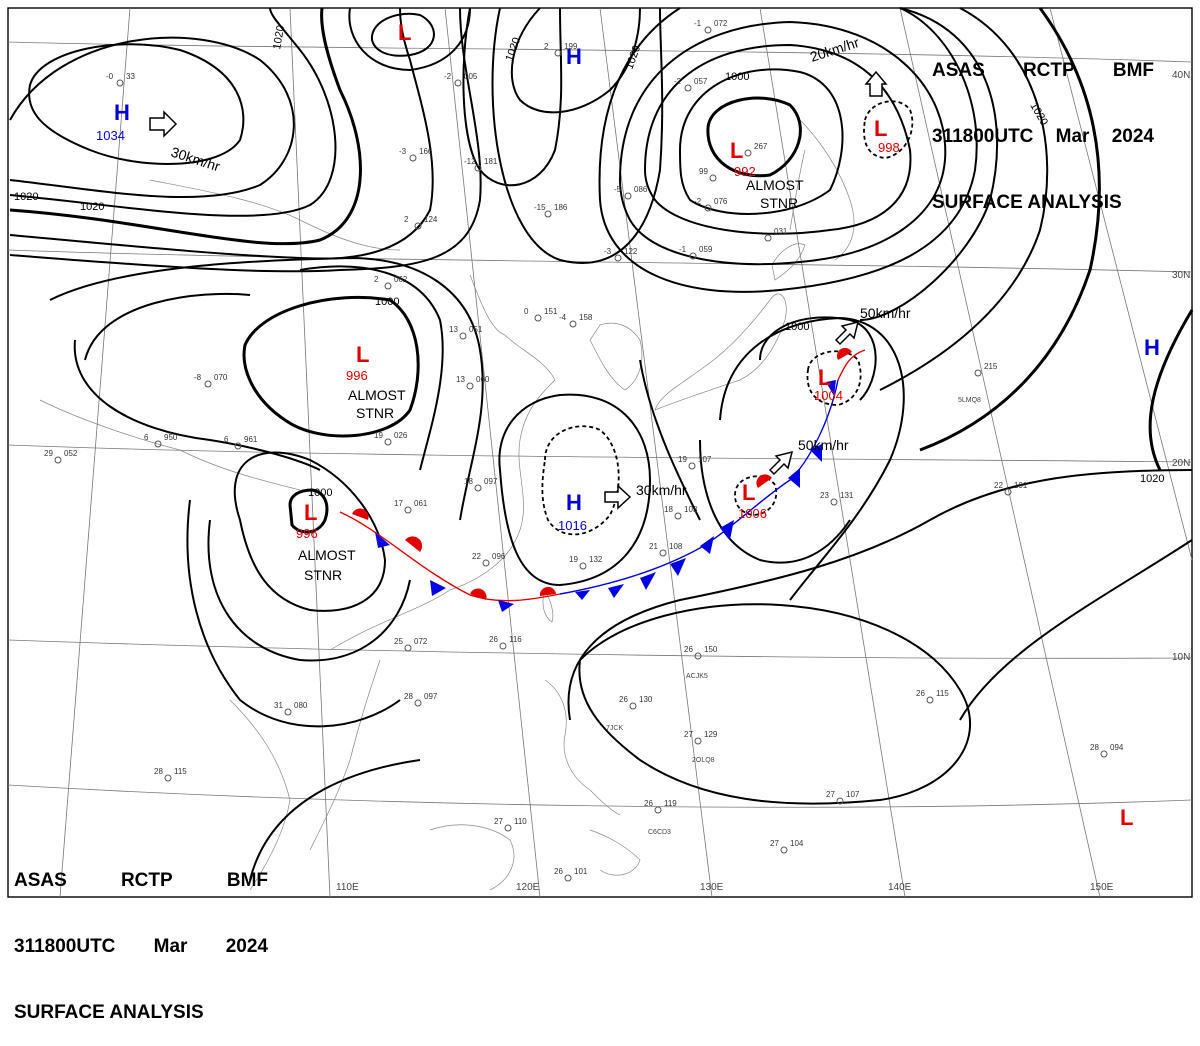  I want to click on station-pressure: 104, so click(797, 843).